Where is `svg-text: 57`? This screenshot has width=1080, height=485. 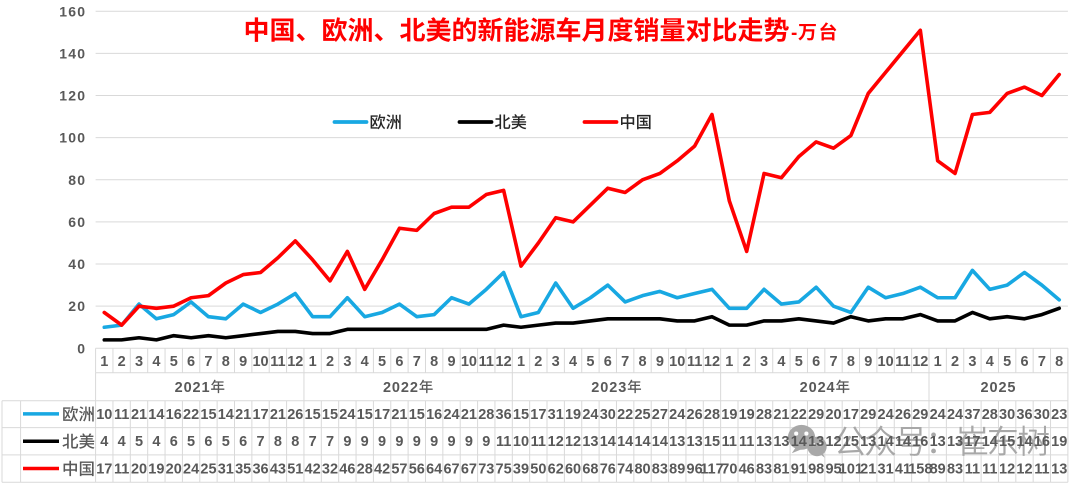
svg-text: 57 is located at coordinates (399, 470).